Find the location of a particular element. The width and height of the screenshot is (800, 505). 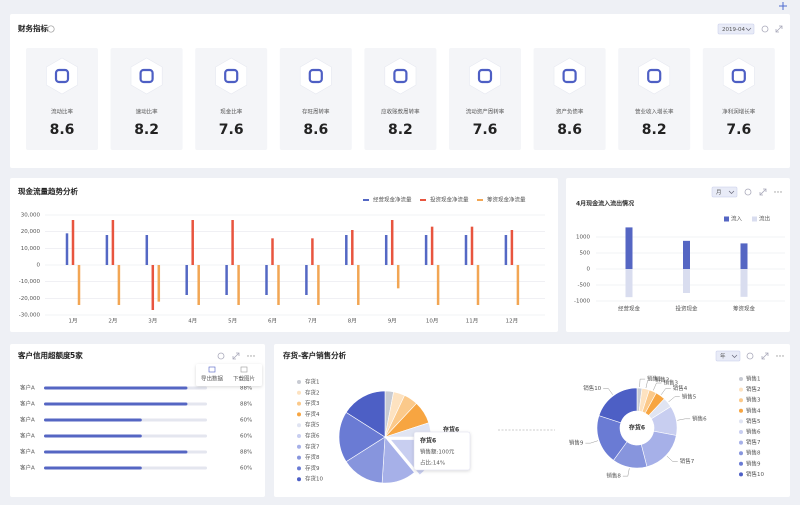

y-tick-label: -10,000 is located at coordinates (30, 282).